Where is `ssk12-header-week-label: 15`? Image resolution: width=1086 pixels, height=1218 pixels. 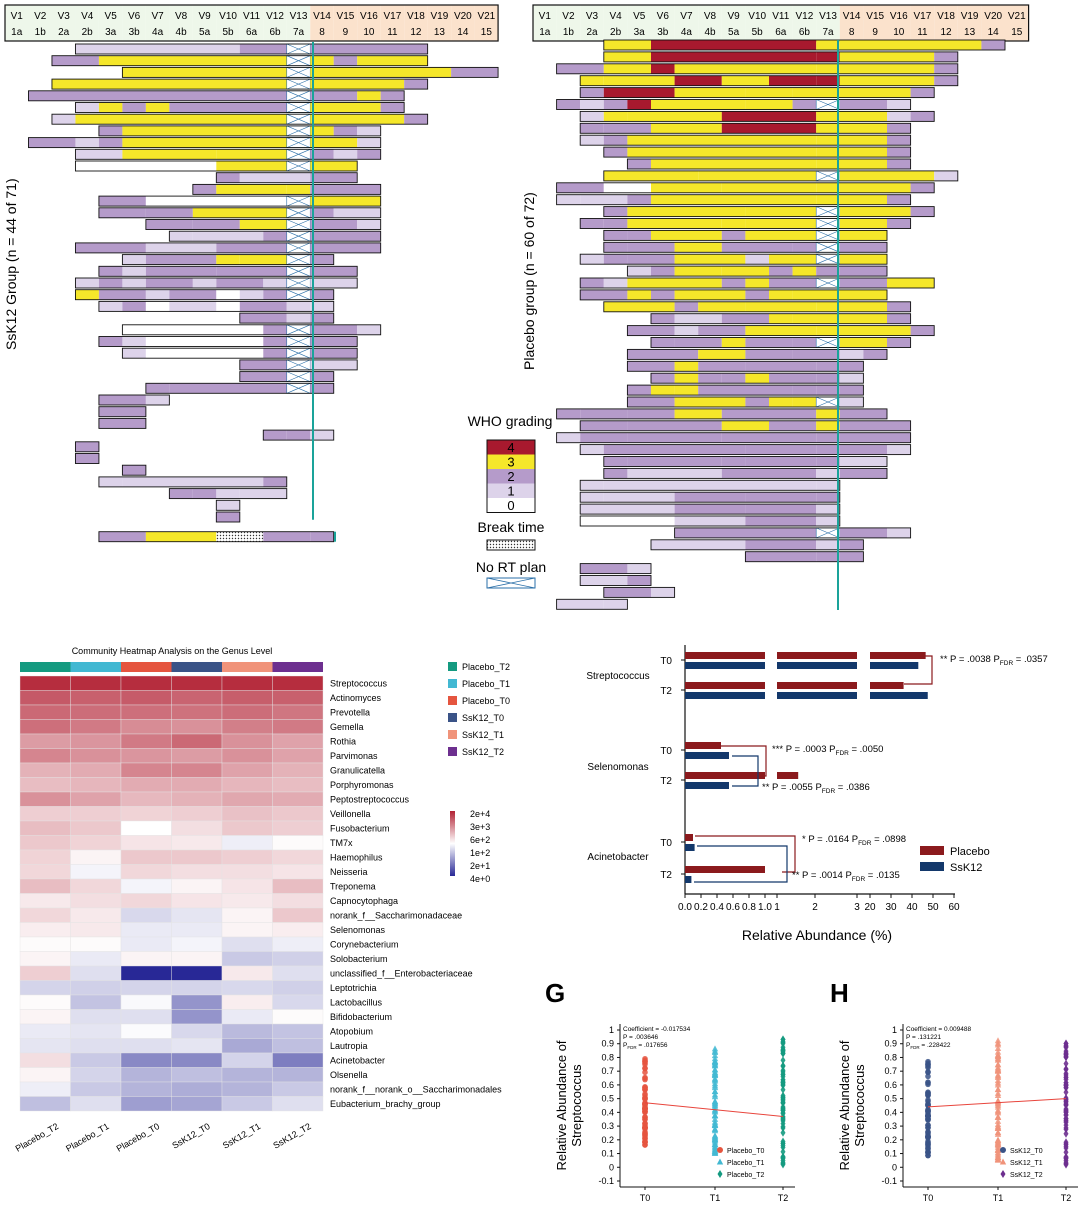 ssk12-header-week-label: 15 is located at coordinates (487, 32).